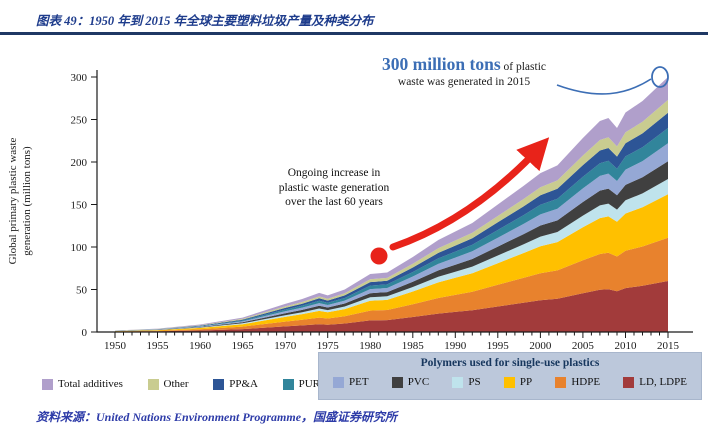 This screenshot has height=437, width=708. I want to click on note-line: Ongoing increase in, so click(334, 173).